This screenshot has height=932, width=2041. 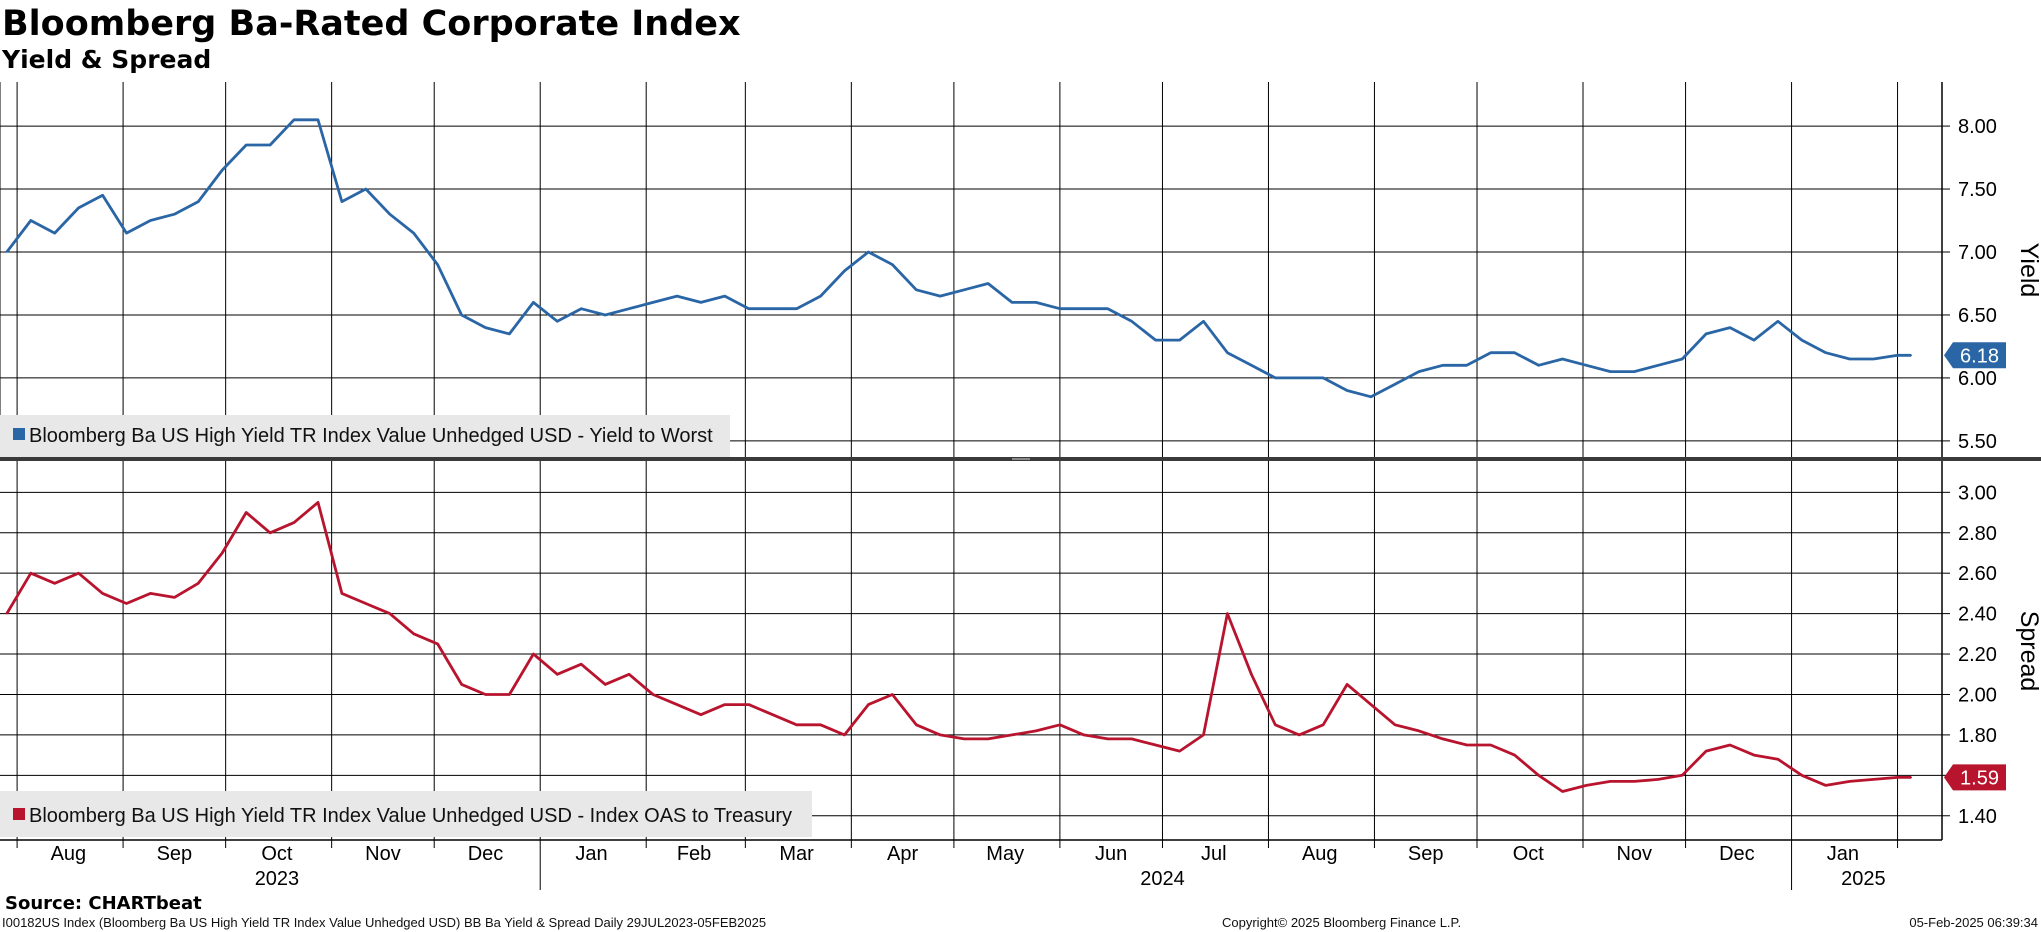 I want to click on last-value-badge-yield: 6.18, so click(x=1975, y=355).